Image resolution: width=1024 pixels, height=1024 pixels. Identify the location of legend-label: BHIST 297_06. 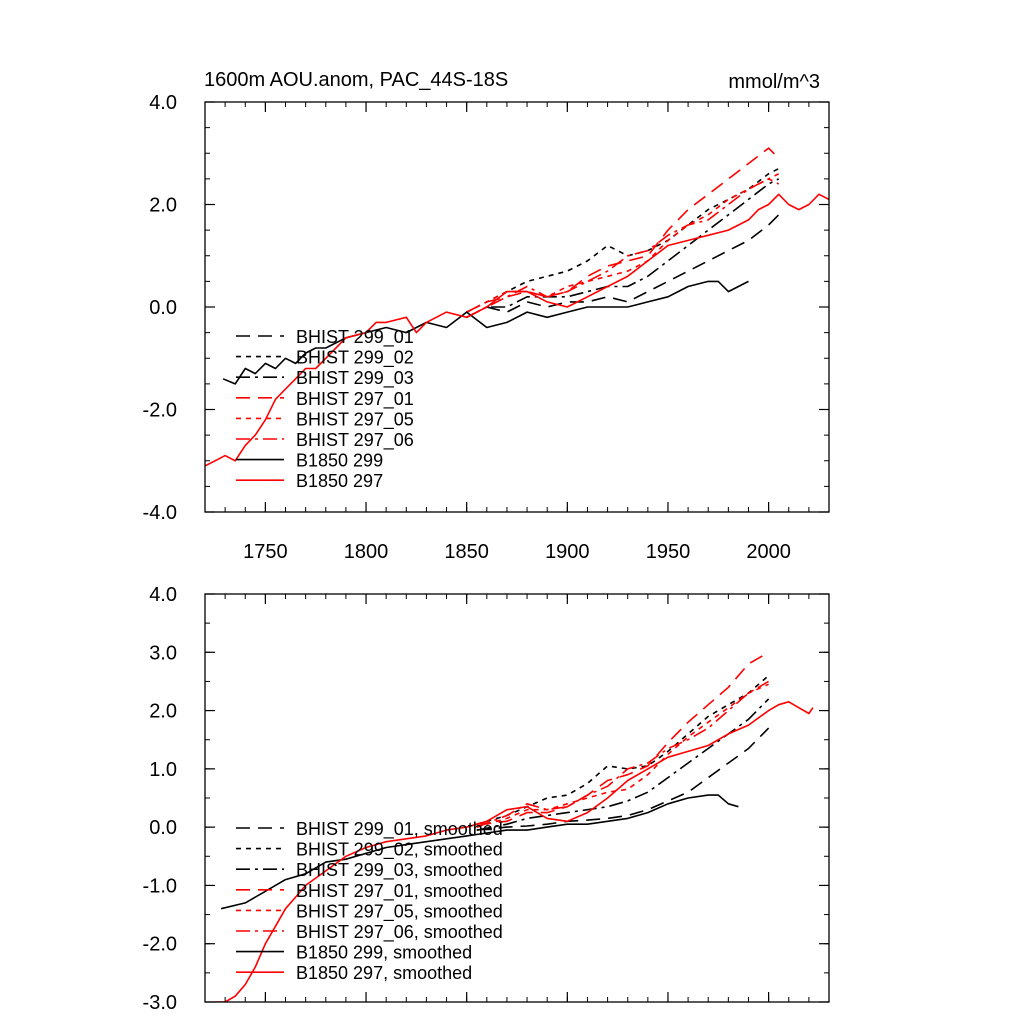
(355, 440).